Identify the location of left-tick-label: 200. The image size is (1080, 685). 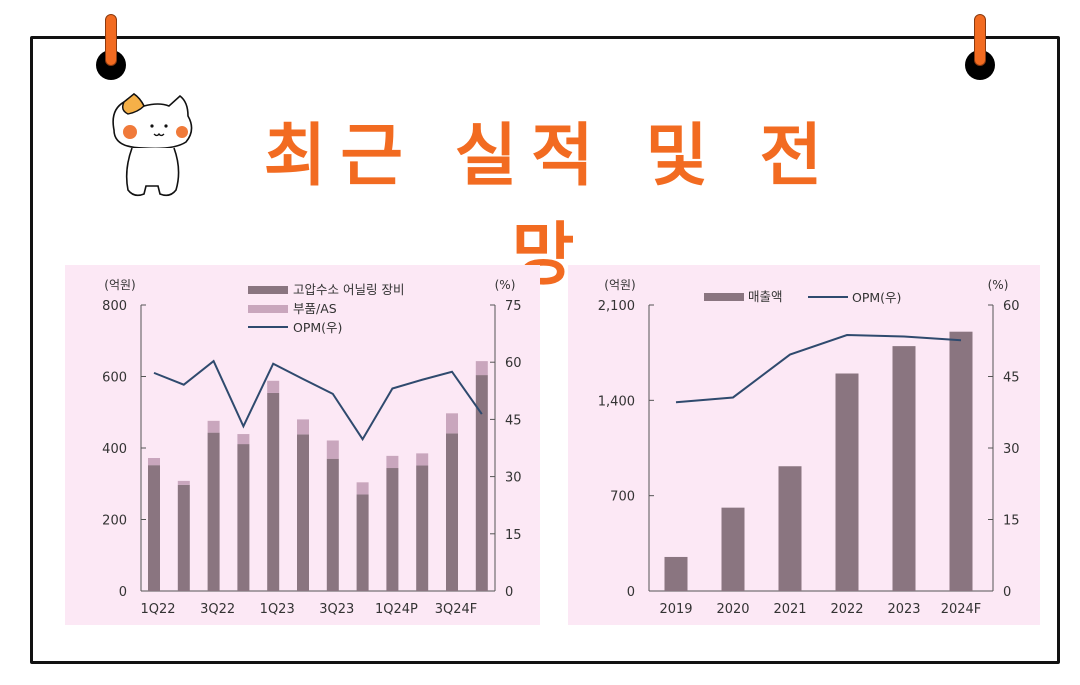
(114, 521).